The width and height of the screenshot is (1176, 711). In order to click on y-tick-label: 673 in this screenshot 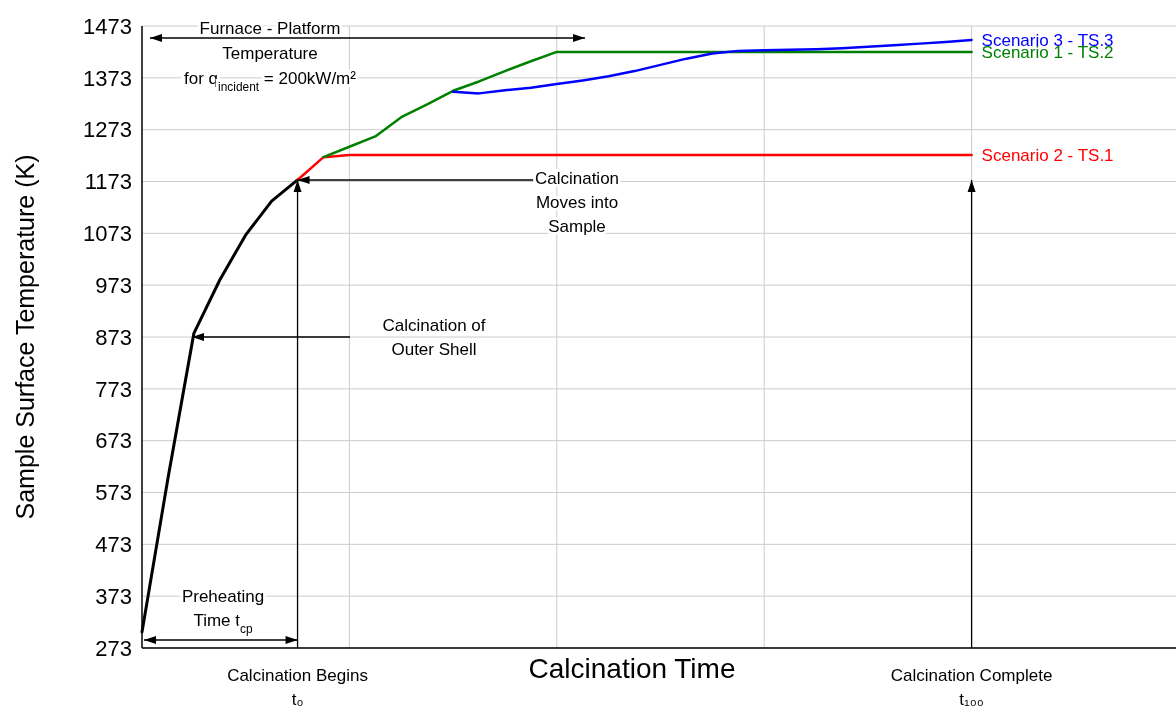, I will do `click(113, 441)`.